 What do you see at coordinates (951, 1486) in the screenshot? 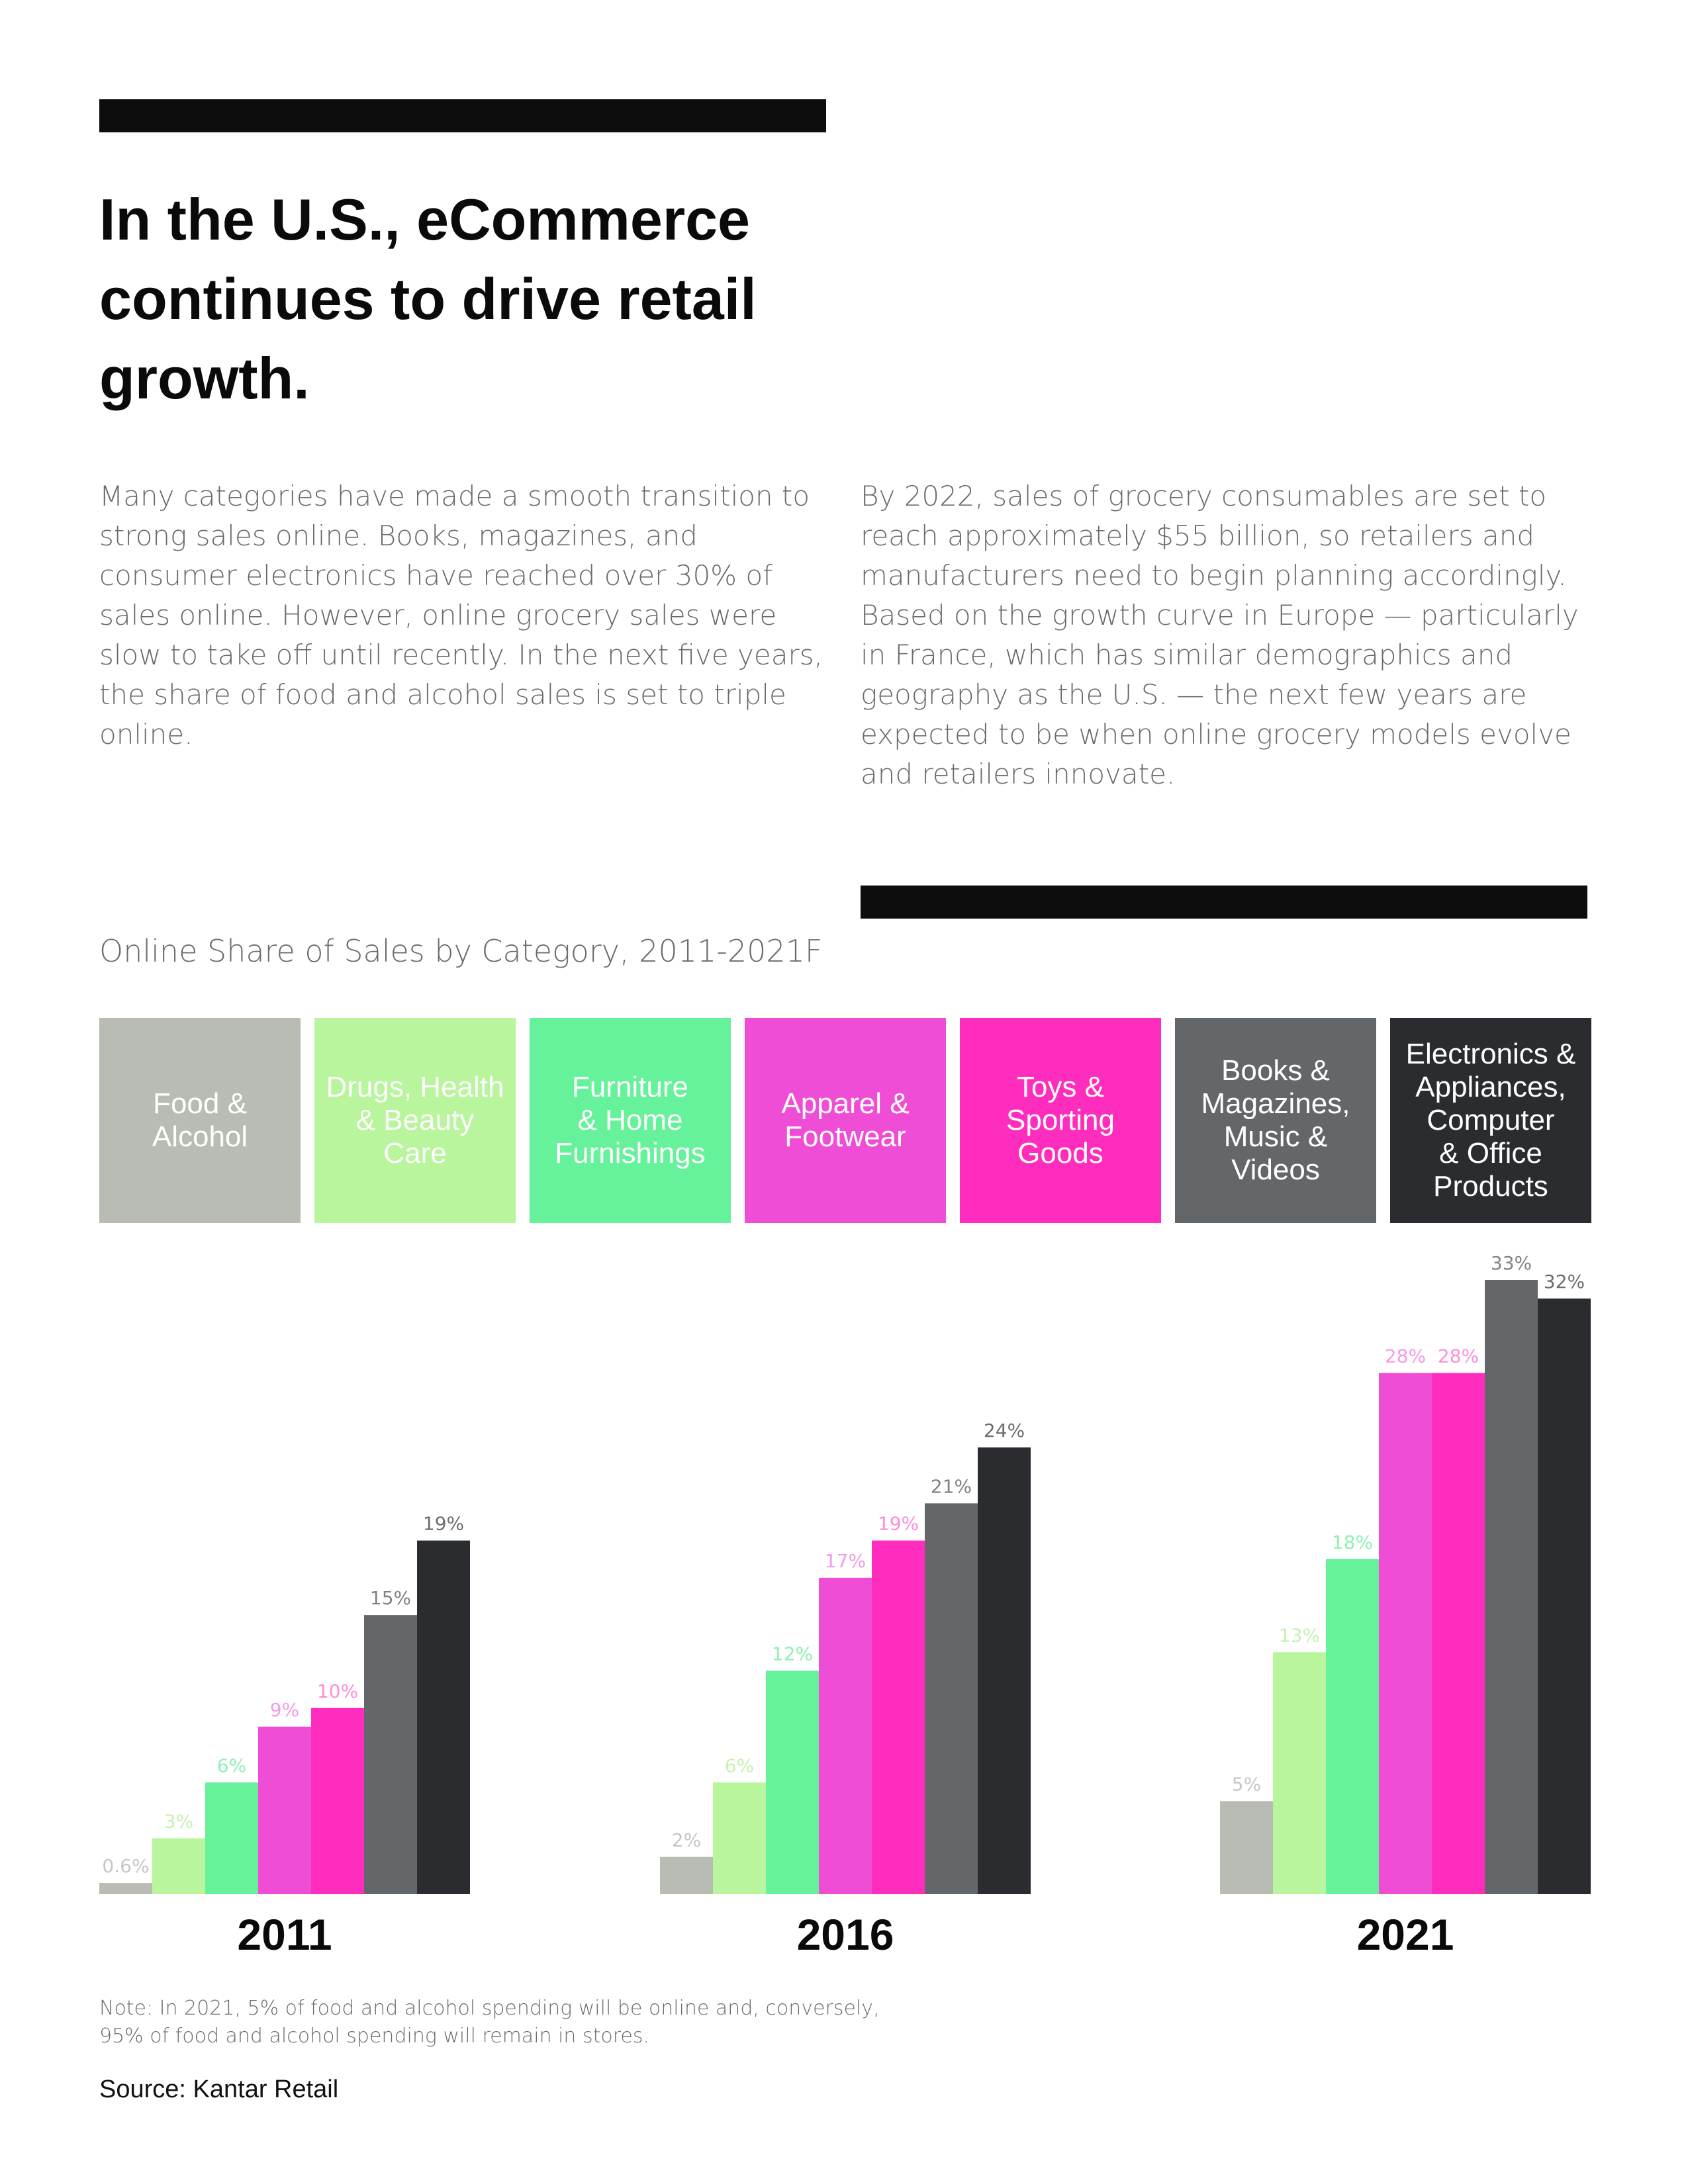
I see `bar-value-label: 21%` at bounding box center [951, 1486].